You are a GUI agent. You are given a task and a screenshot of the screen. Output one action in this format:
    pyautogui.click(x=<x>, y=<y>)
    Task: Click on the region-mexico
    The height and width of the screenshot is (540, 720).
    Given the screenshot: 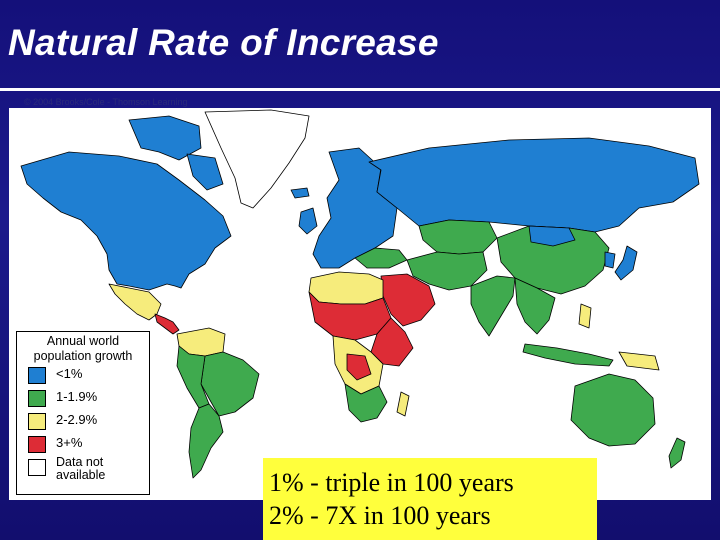 What is the action you would take?
    pyautogui.click(x=135, y=302)
    